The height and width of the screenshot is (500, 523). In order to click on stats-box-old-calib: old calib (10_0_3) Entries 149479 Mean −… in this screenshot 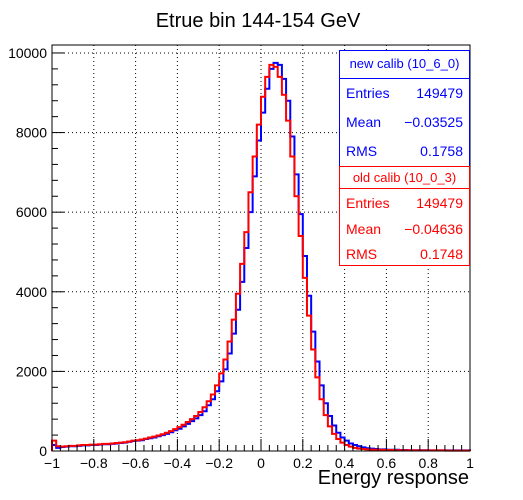, I will do `click(404, 216)`.